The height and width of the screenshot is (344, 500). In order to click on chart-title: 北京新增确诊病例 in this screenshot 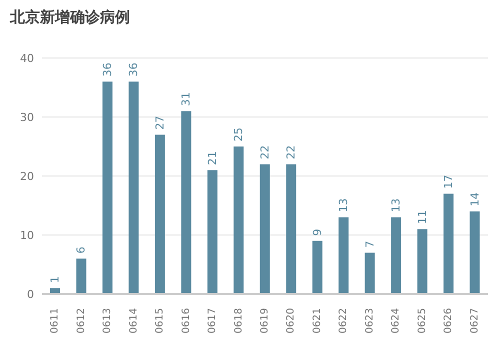, I will do `click(70, 17)`.